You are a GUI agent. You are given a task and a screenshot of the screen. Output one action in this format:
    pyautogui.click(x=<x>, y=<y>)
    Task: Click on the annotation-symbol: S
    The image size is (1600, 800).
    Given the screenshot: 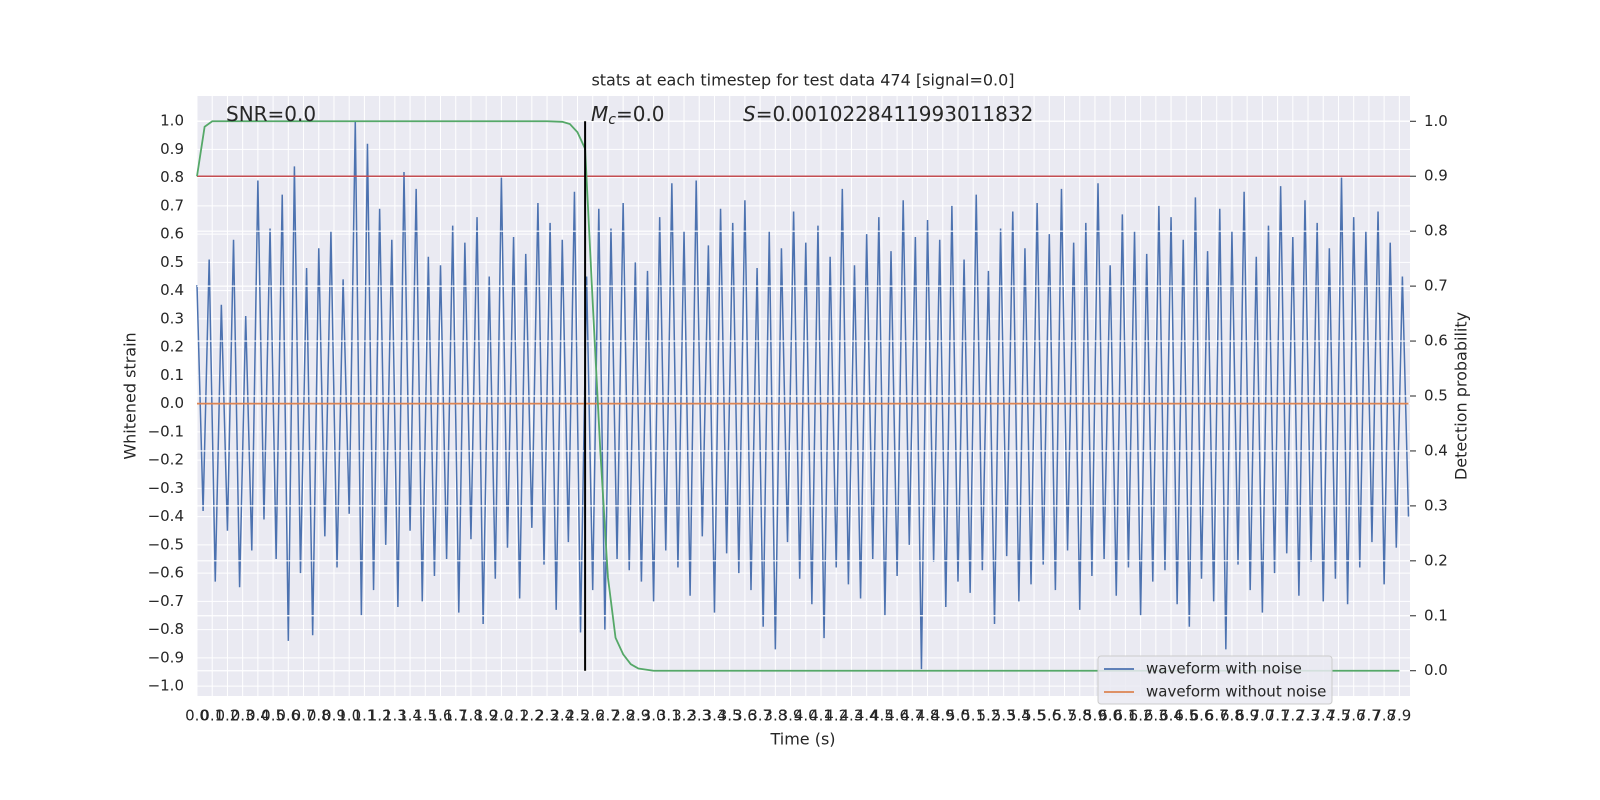 What is the action you would take?
    pyautogui.click(x=749, y=114)
    